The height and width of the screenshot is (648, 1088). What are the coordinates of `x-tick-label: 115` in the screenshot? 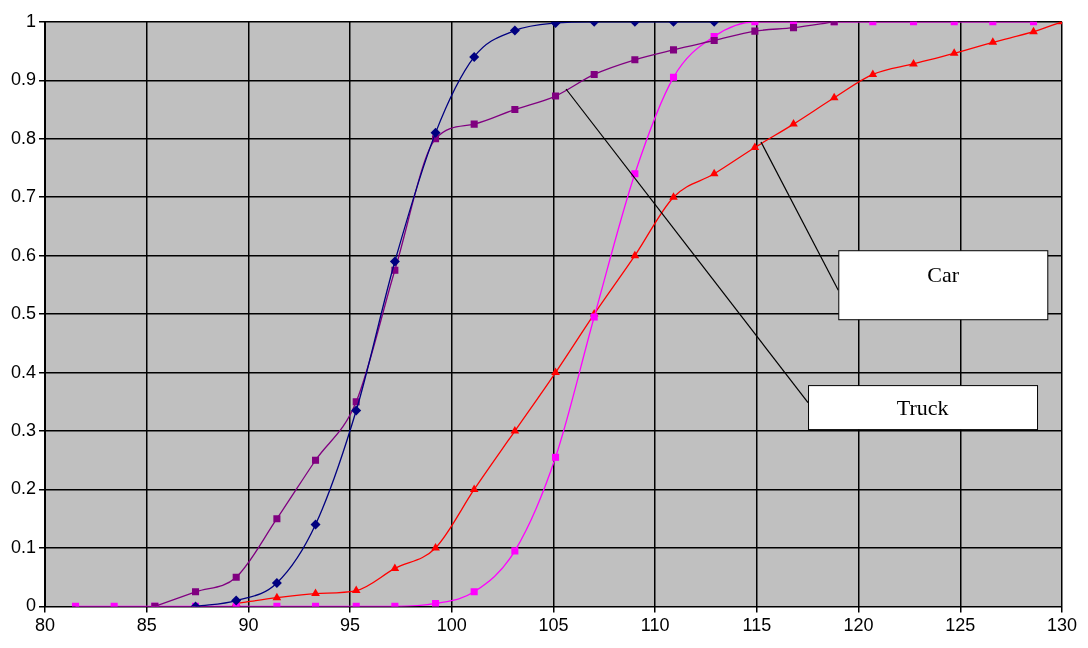 It's located at (757, 625).